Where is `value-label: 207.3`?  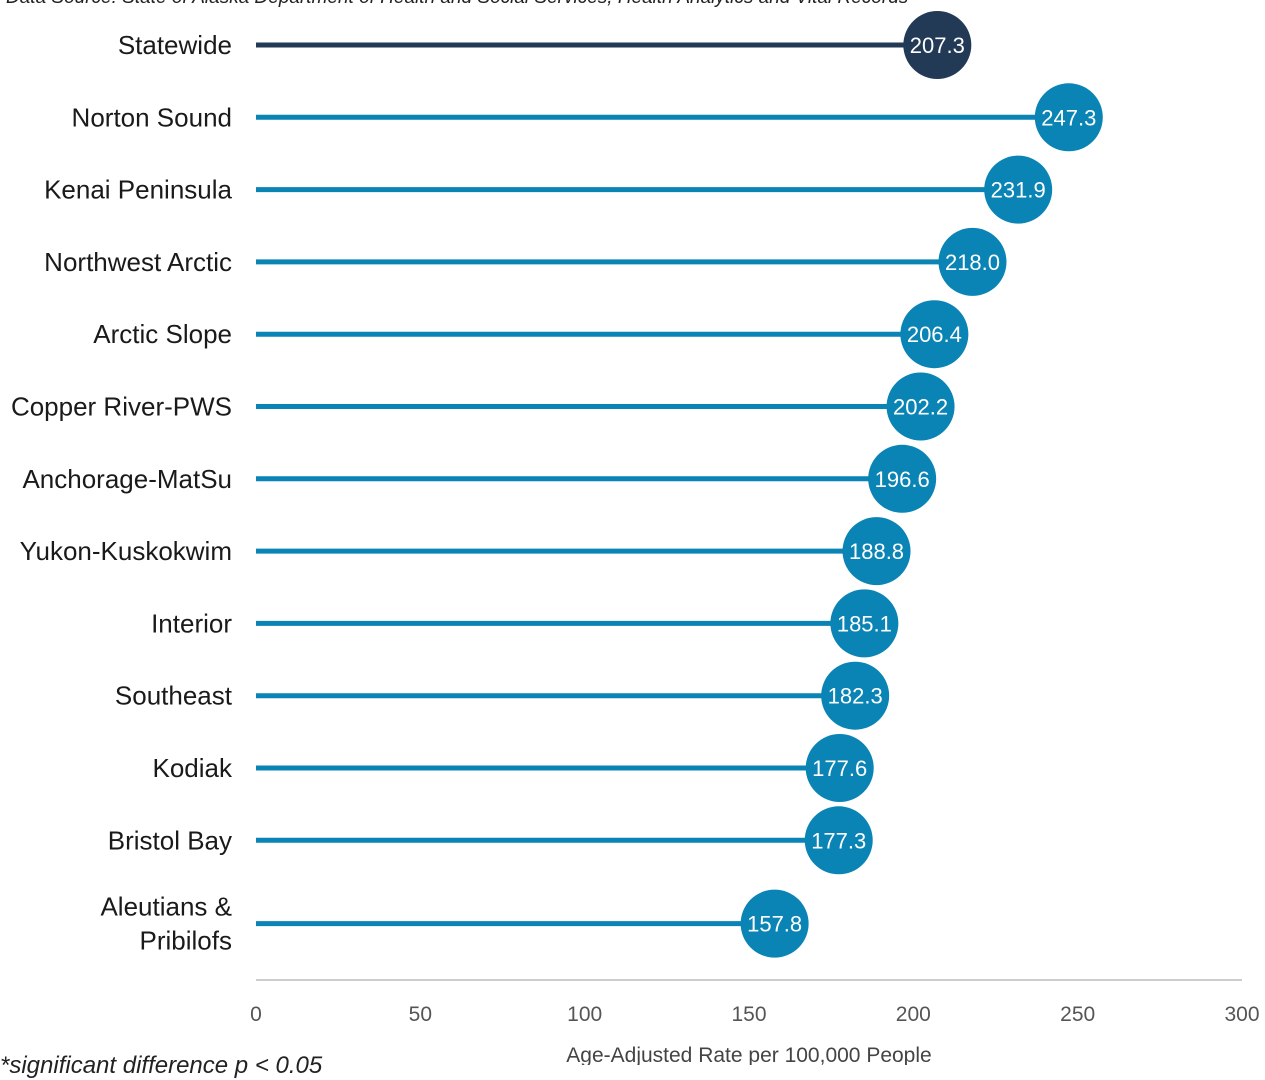
value-label: 207.3 is located at coordinates (937, 45).